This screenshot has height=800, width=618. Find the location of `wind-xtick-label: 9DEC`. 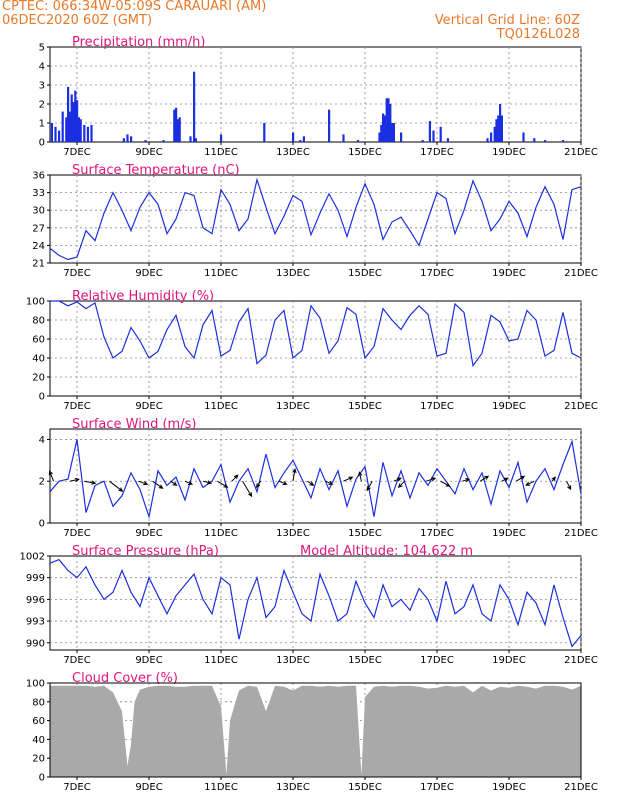

wind-xtick-label: 9DEC is located at coordinates (148, 533).